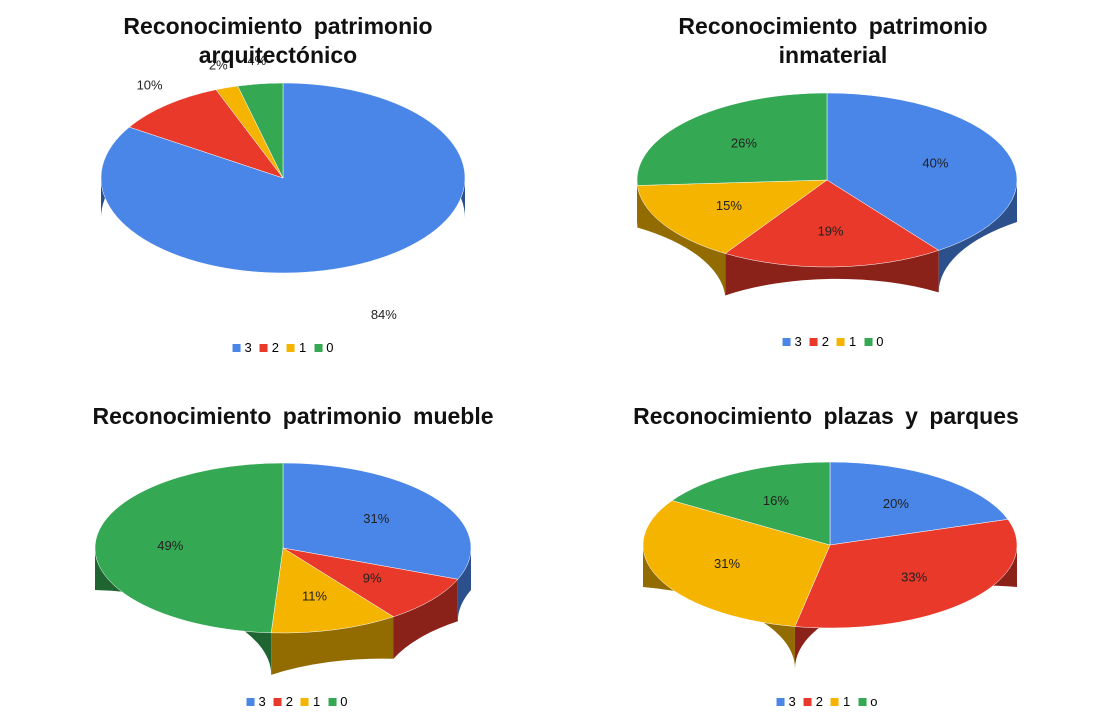 The image size is (1119, 726). I want to click on data-label: 2%, so click(218, 65).